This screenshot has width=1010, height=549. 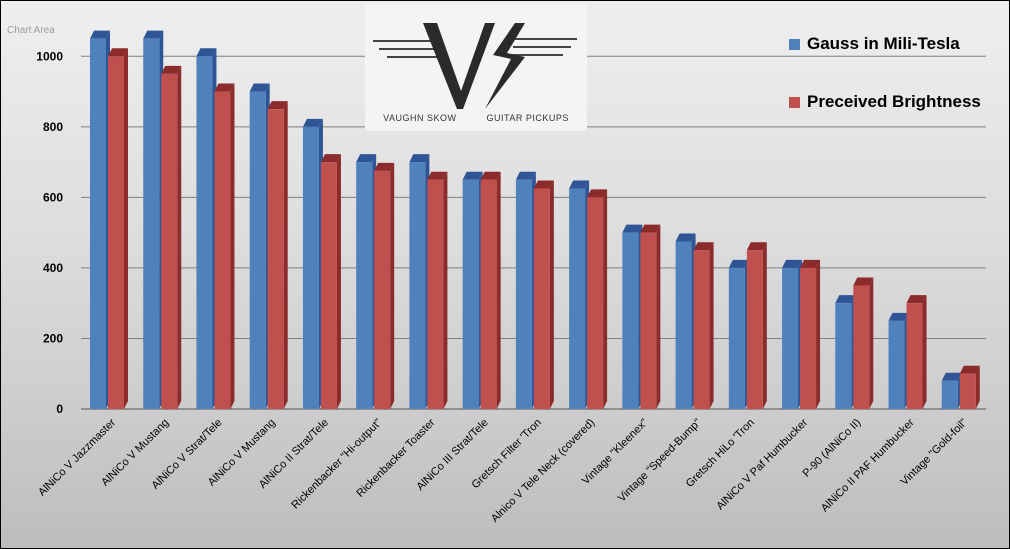 What do you see at coordinates (420, 118) in the screenshot?
I see `logo-text-left: VAUGHN SKOW` at bounding box center [420, 118].